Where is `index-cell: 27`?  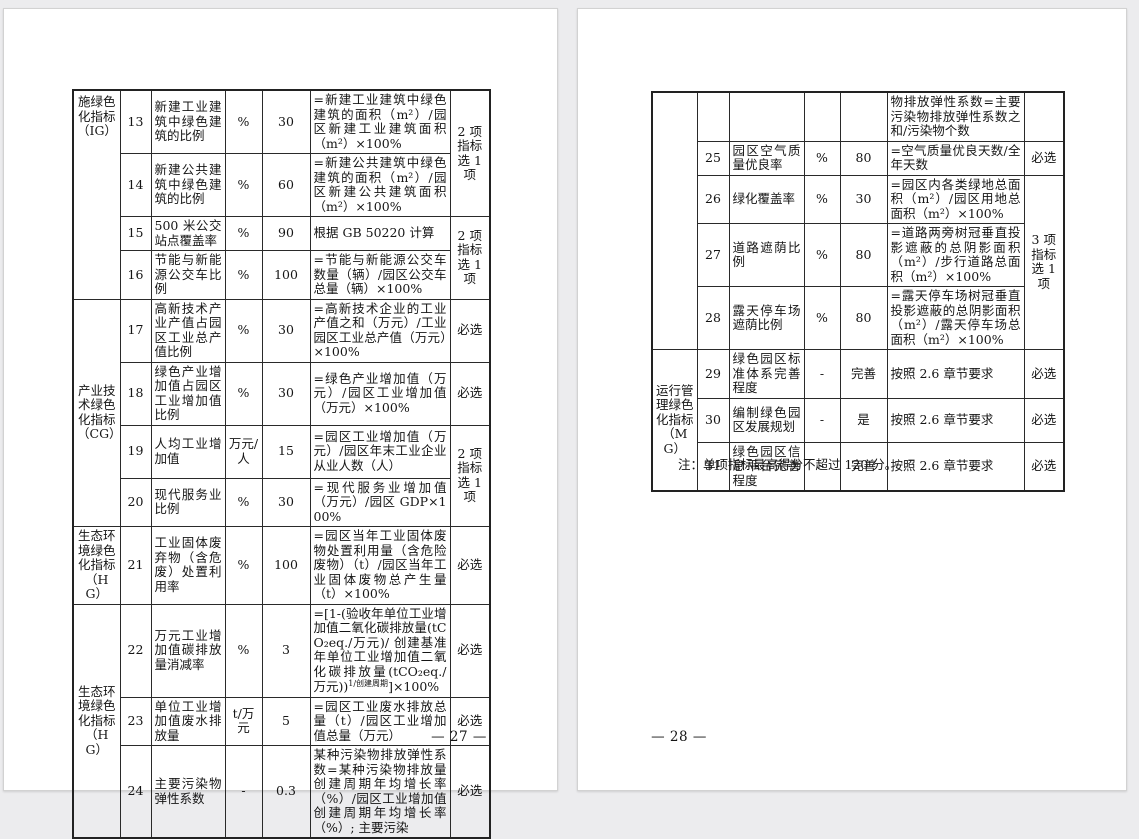
index-cell: 27 is located at coordinates (713, 255).